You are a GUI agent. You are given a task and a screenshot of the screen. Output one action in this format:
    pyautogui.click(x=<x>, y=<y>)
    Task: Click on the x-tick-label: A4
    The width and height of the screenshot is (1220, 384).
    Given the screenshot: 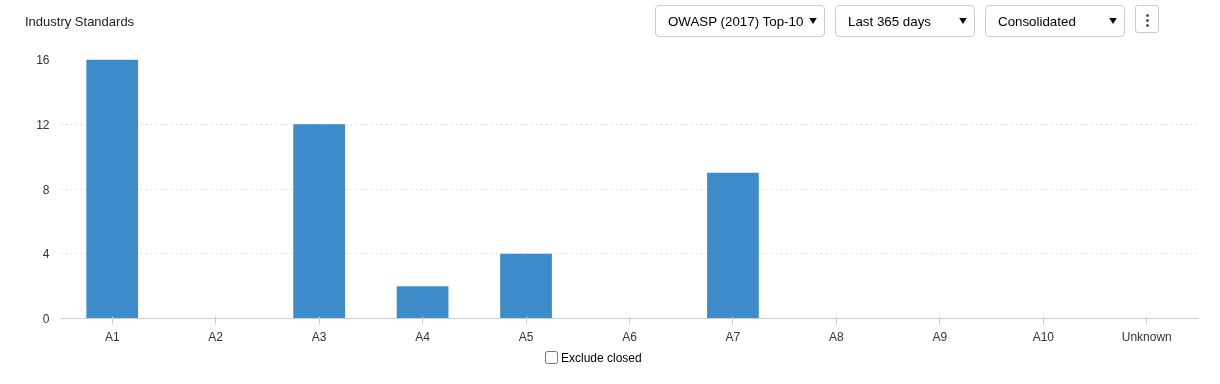 What is the action you would take?
    pyautogui.click(x=423, y=336)
    